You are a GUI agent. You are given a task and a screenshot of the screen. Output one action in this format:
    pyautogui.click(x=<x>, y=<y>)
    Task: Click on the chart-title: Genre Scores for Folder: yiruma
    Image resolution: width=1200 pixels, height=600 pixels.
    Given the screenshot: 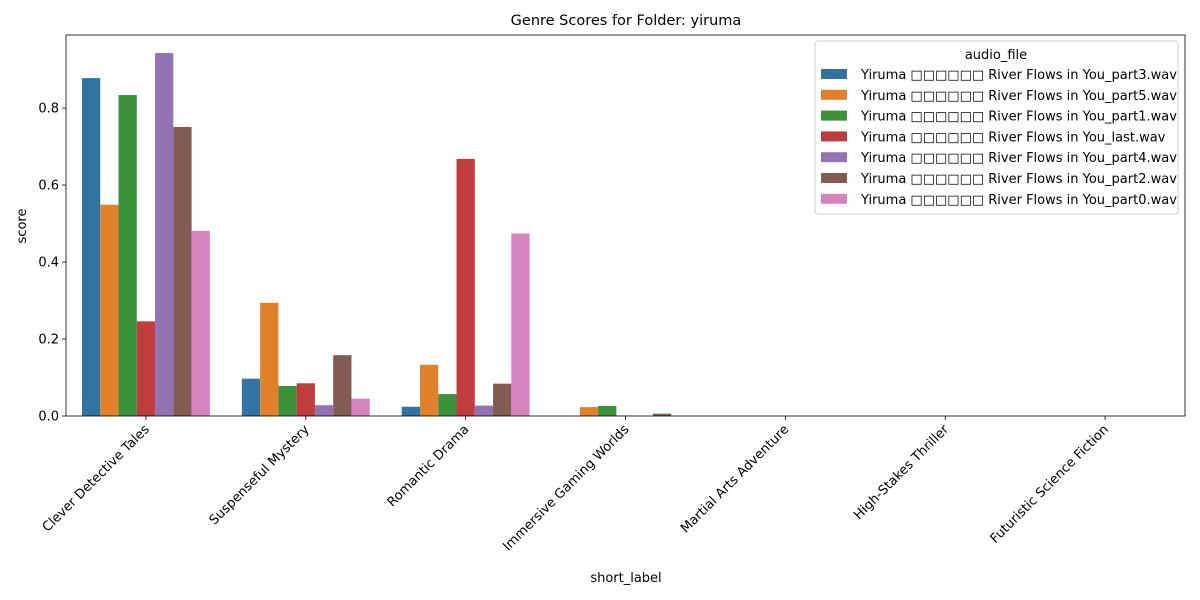 What is the action you would take?
    pyautogui.click(x=626, y=21)
    